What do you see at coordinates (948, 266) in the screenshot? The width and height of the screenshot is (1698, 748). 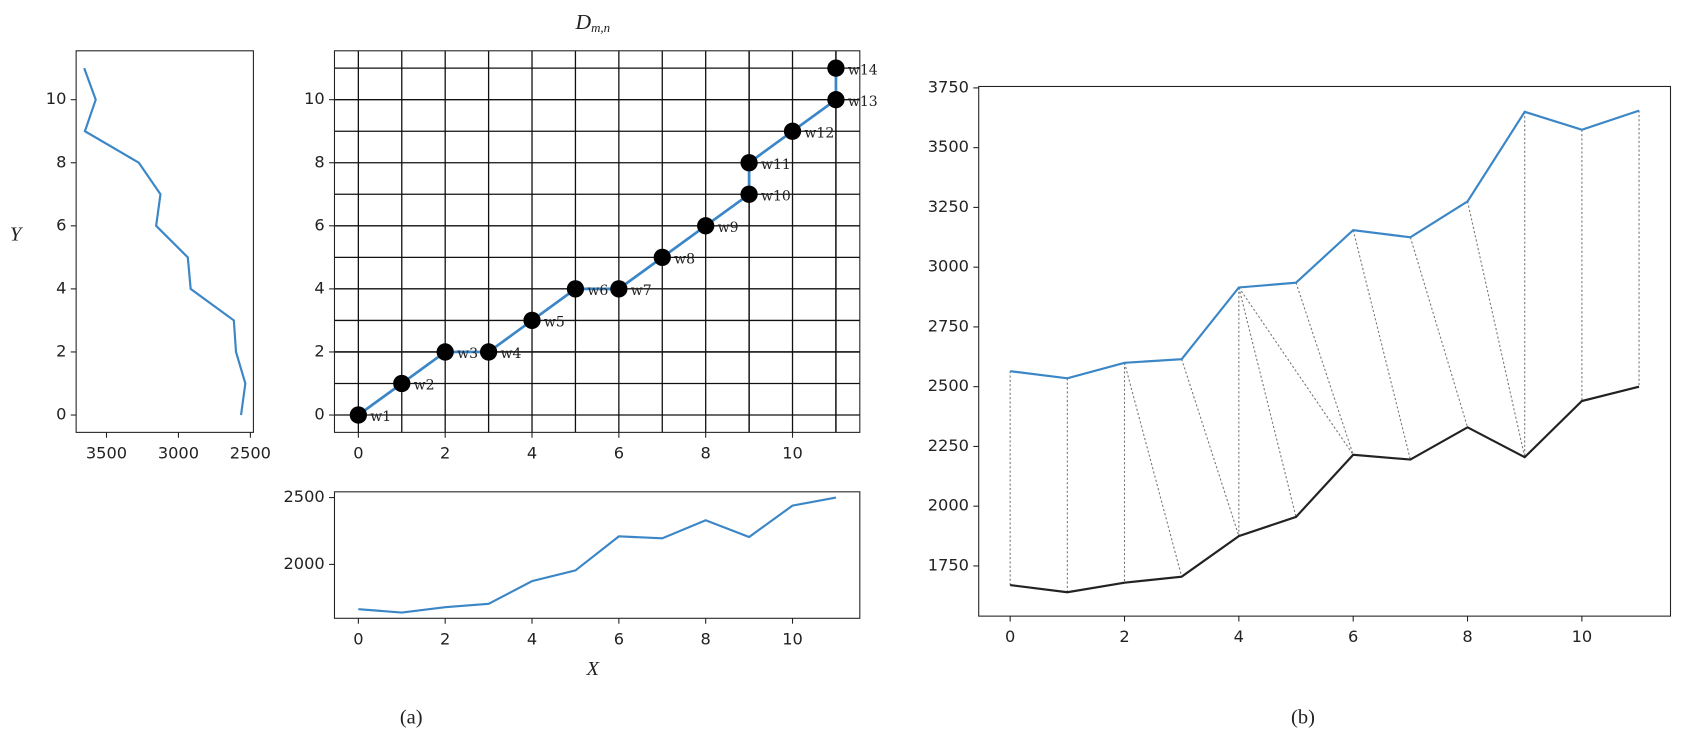 I see `y-tick-label: 3000` at bounding box center [948, 266].